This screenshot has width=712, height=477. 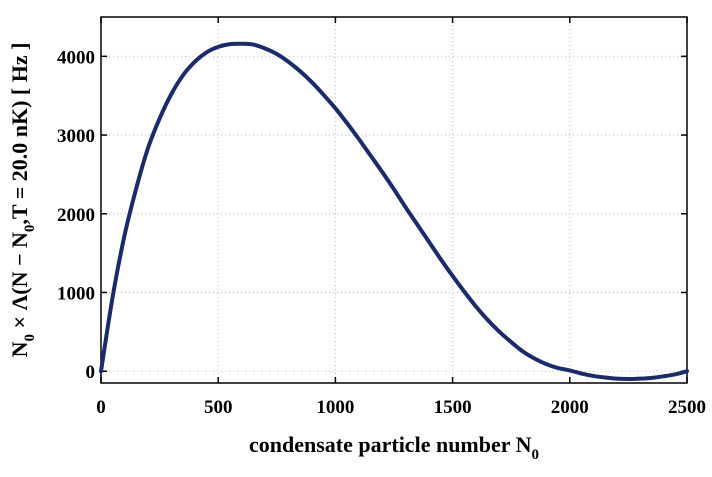 I want to click on x-tick-label: 1500, so click(x=453, y=407).